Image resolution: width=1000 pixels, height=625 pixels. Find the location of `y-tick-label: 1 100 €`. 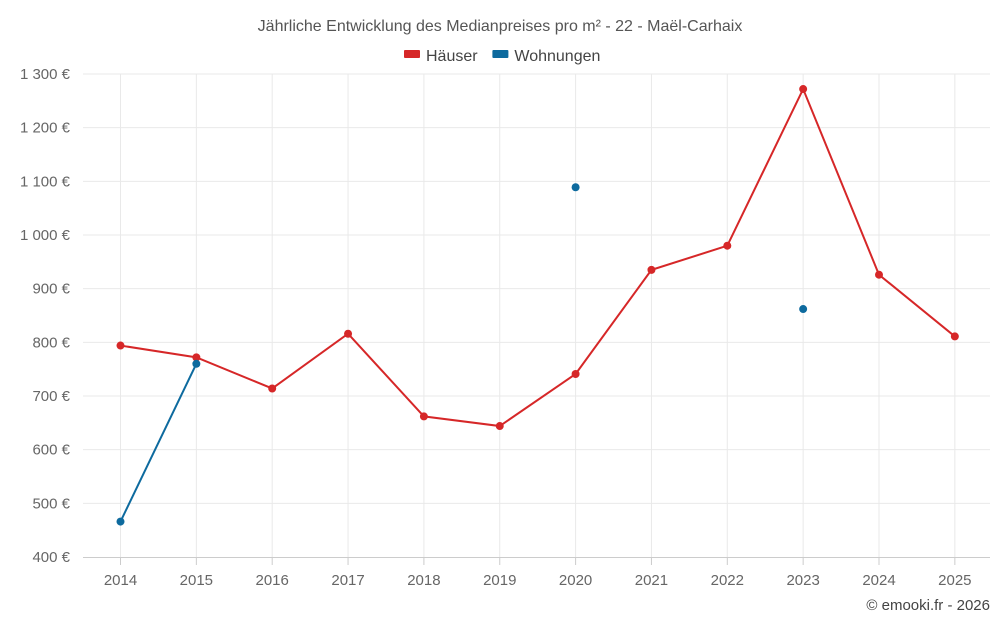

y-tick-label: 1 100 € is located at coordinates (45, 181).